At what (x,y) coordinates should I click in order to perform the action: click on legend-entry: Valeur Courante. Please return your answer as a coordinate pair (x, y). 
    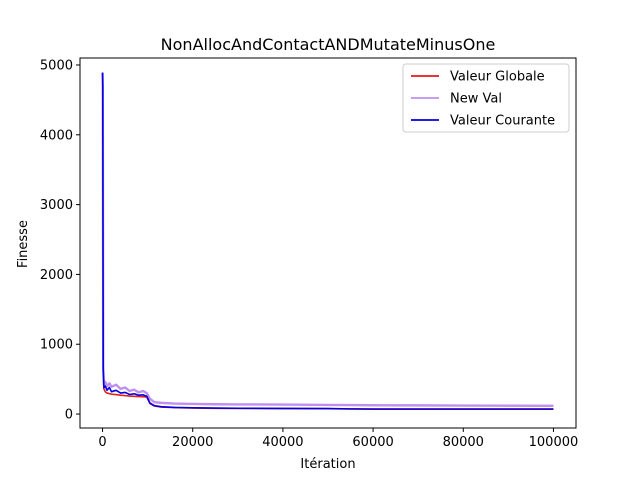
    Looking at the image, I should click on (502, 121).